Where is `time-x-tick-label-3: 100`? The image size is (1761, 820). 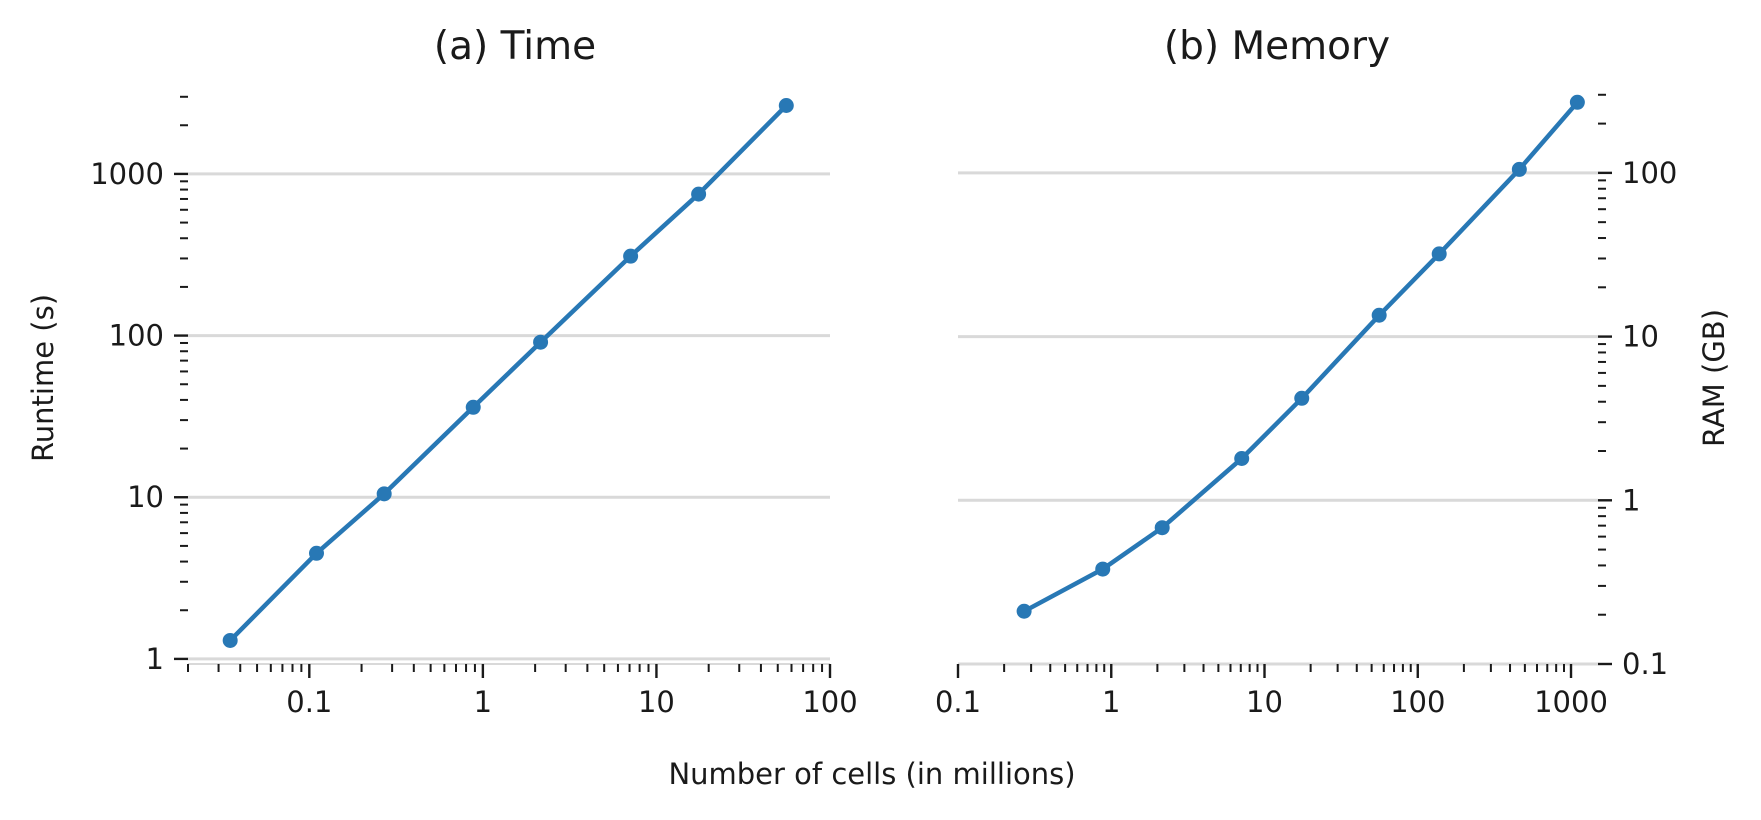
time-x-tick-label-3: 100 is located at coordinates (829, 702).